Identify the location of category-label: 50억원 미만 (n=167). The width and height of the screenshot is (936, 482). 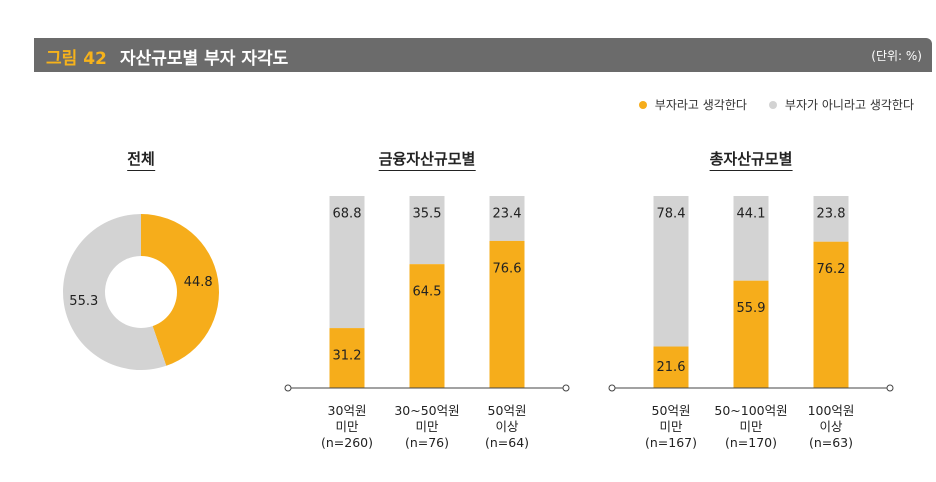
(671, 427).